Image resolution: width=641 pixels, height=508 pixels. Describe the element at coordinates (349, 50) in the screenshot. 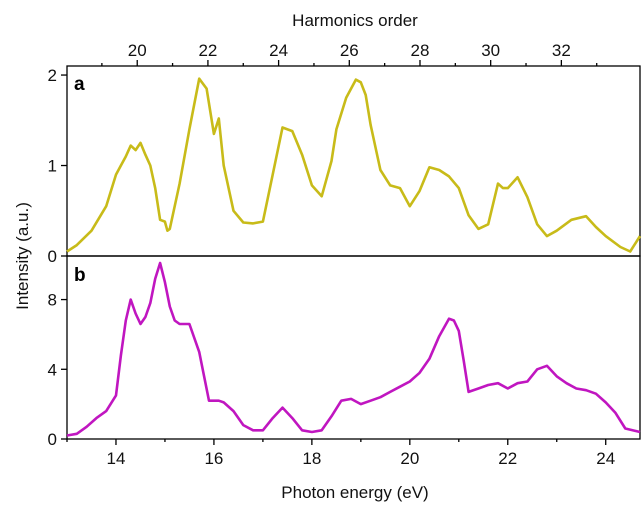

I see `top-tick-label: 26` at that location.